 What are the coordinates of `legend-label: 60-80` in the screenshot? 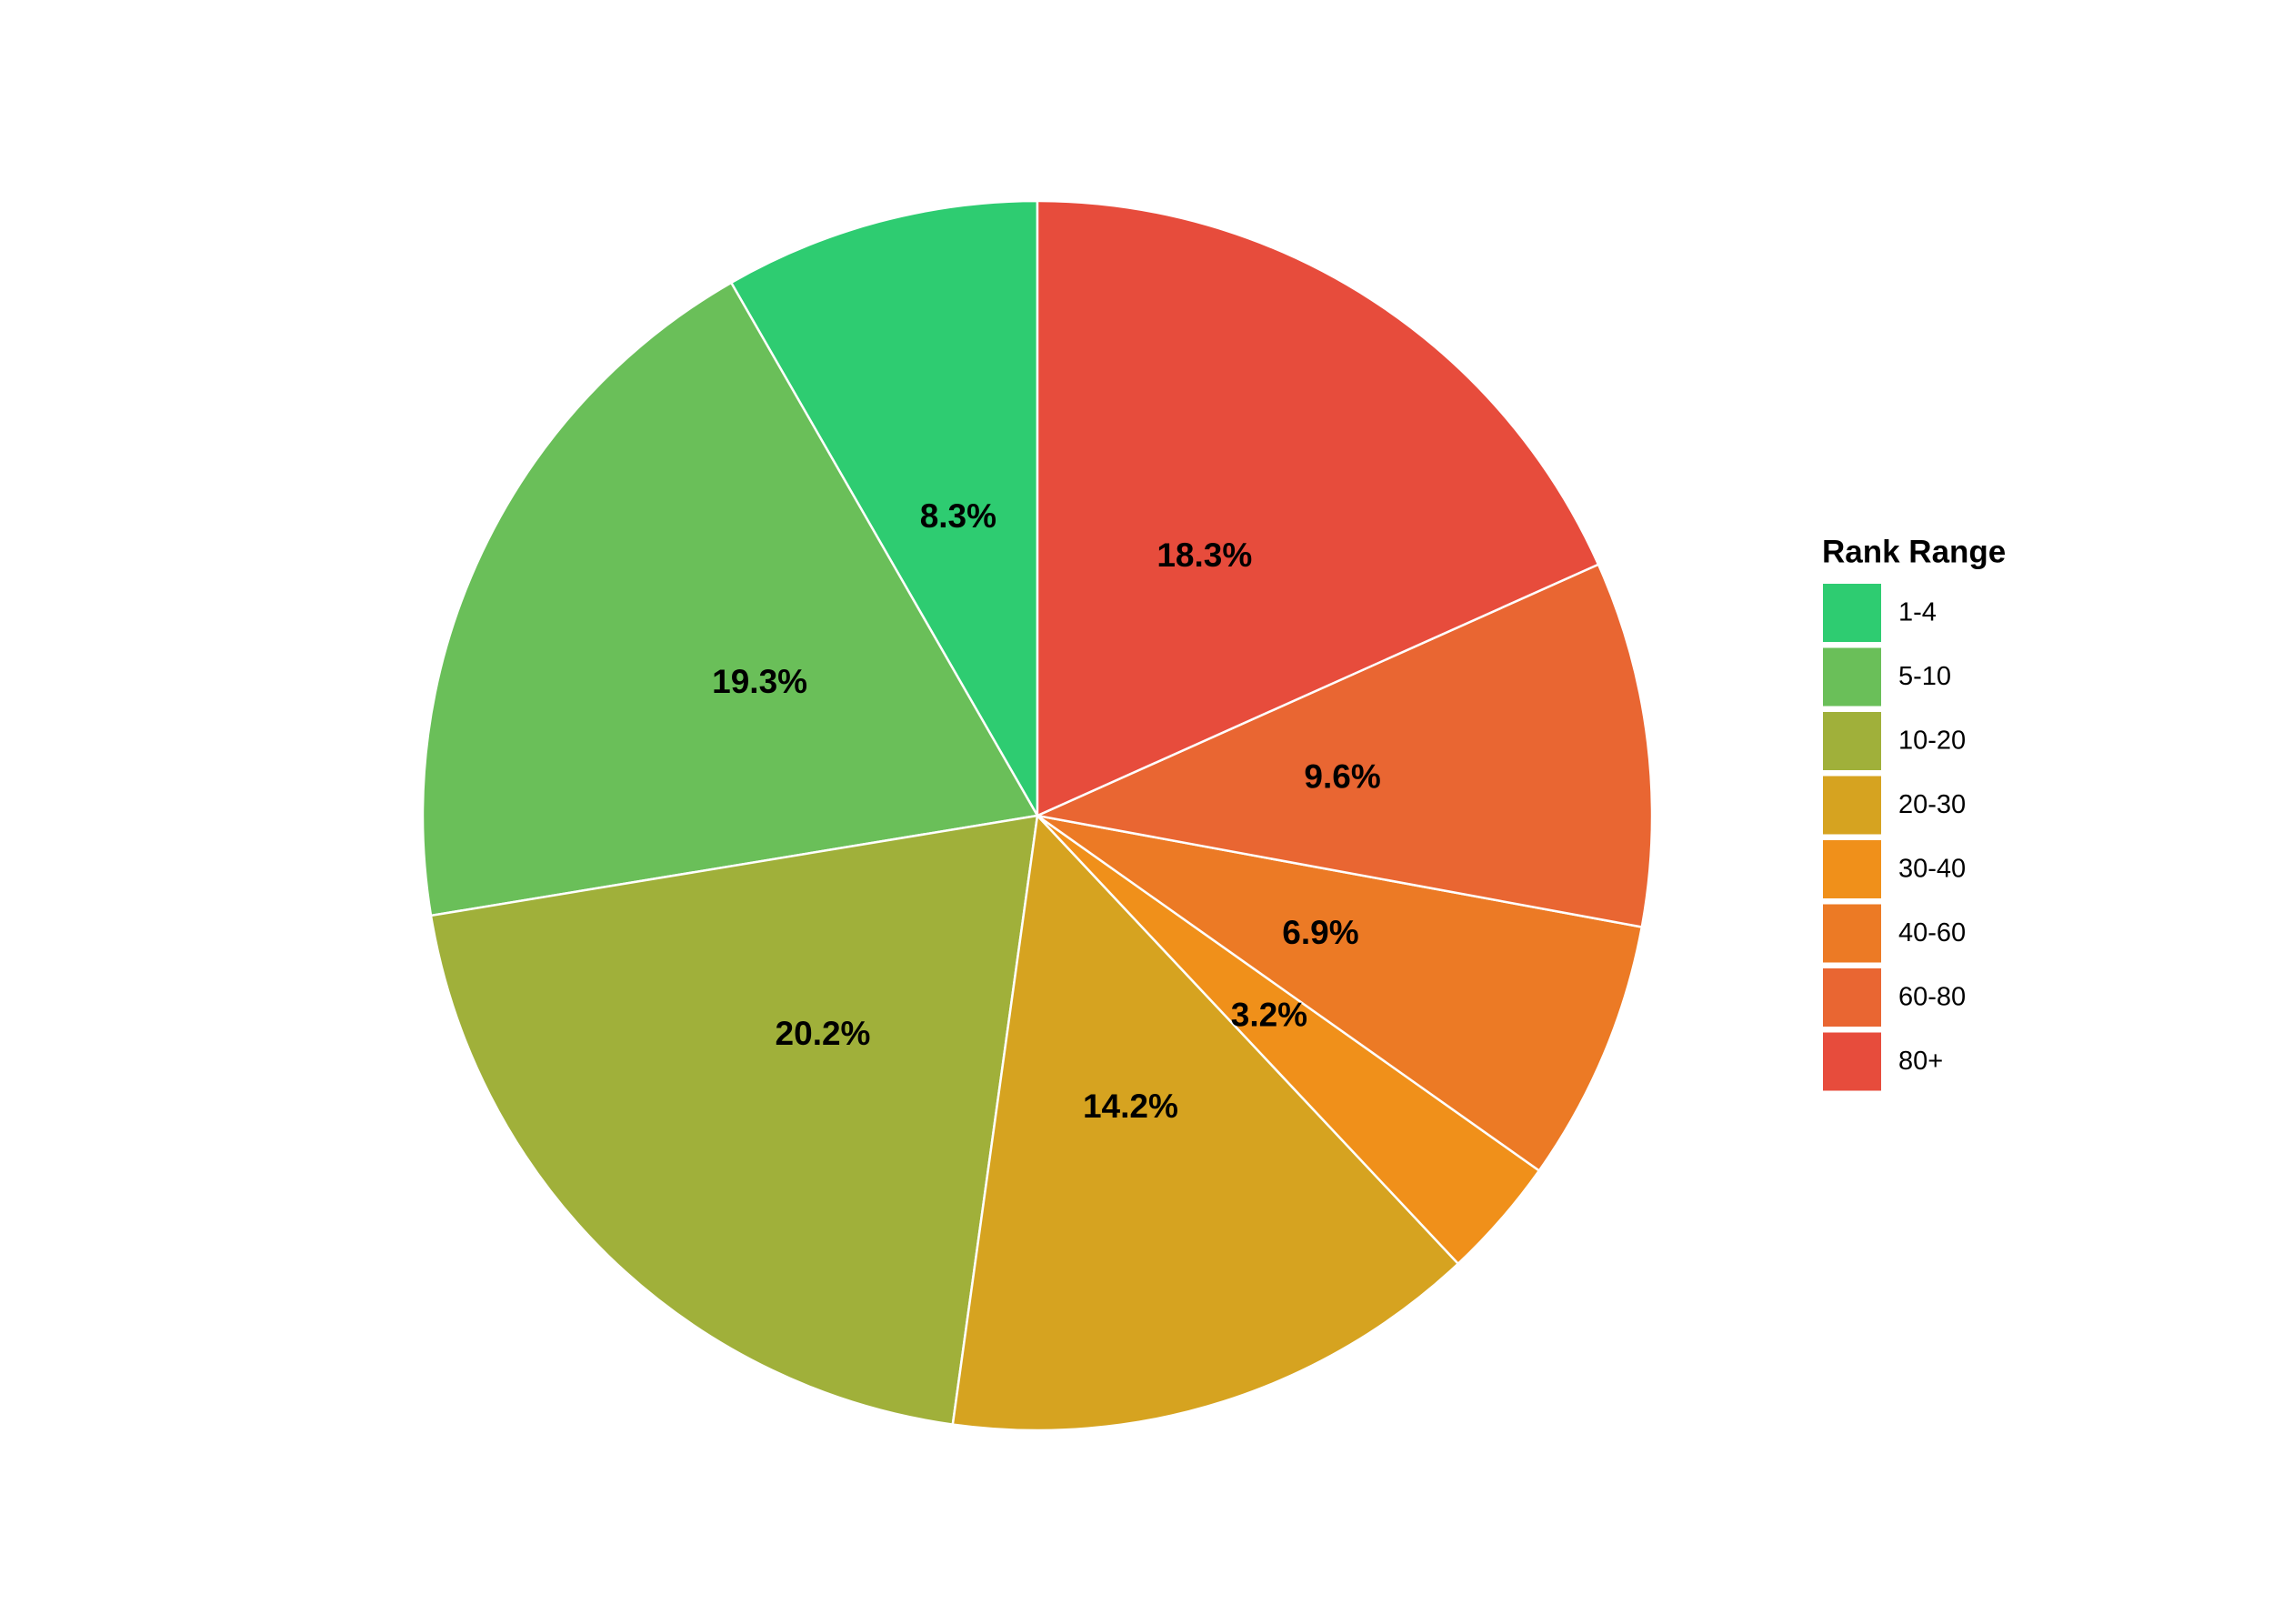 It's located at (1932, 997).